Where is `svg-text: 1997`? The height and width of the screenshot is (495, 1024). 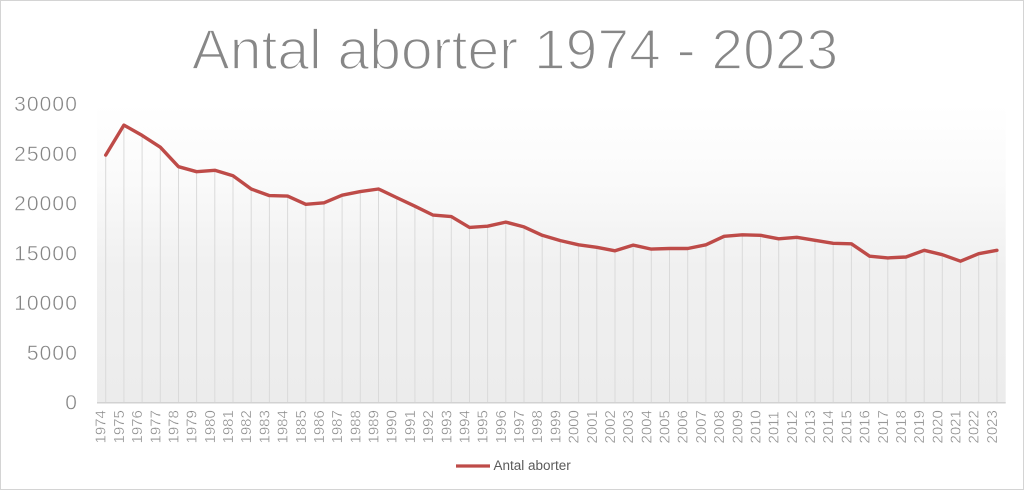
svg-text: 1997 is located at coordinates (519, 426).